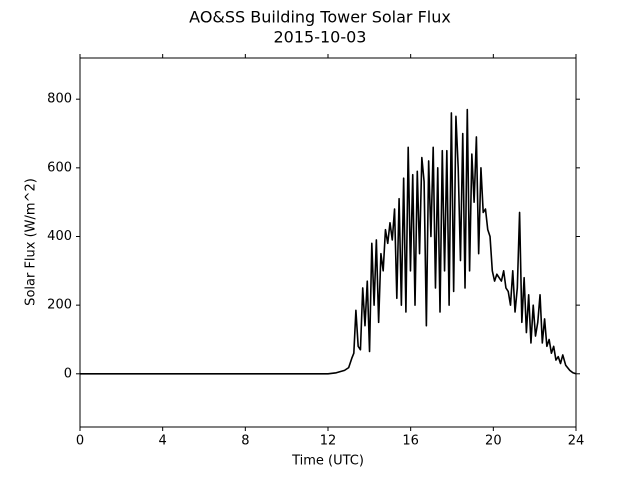 This screenshot has height=480, width=640. I want to click on y-tick-label: 0, so click(68, 373).